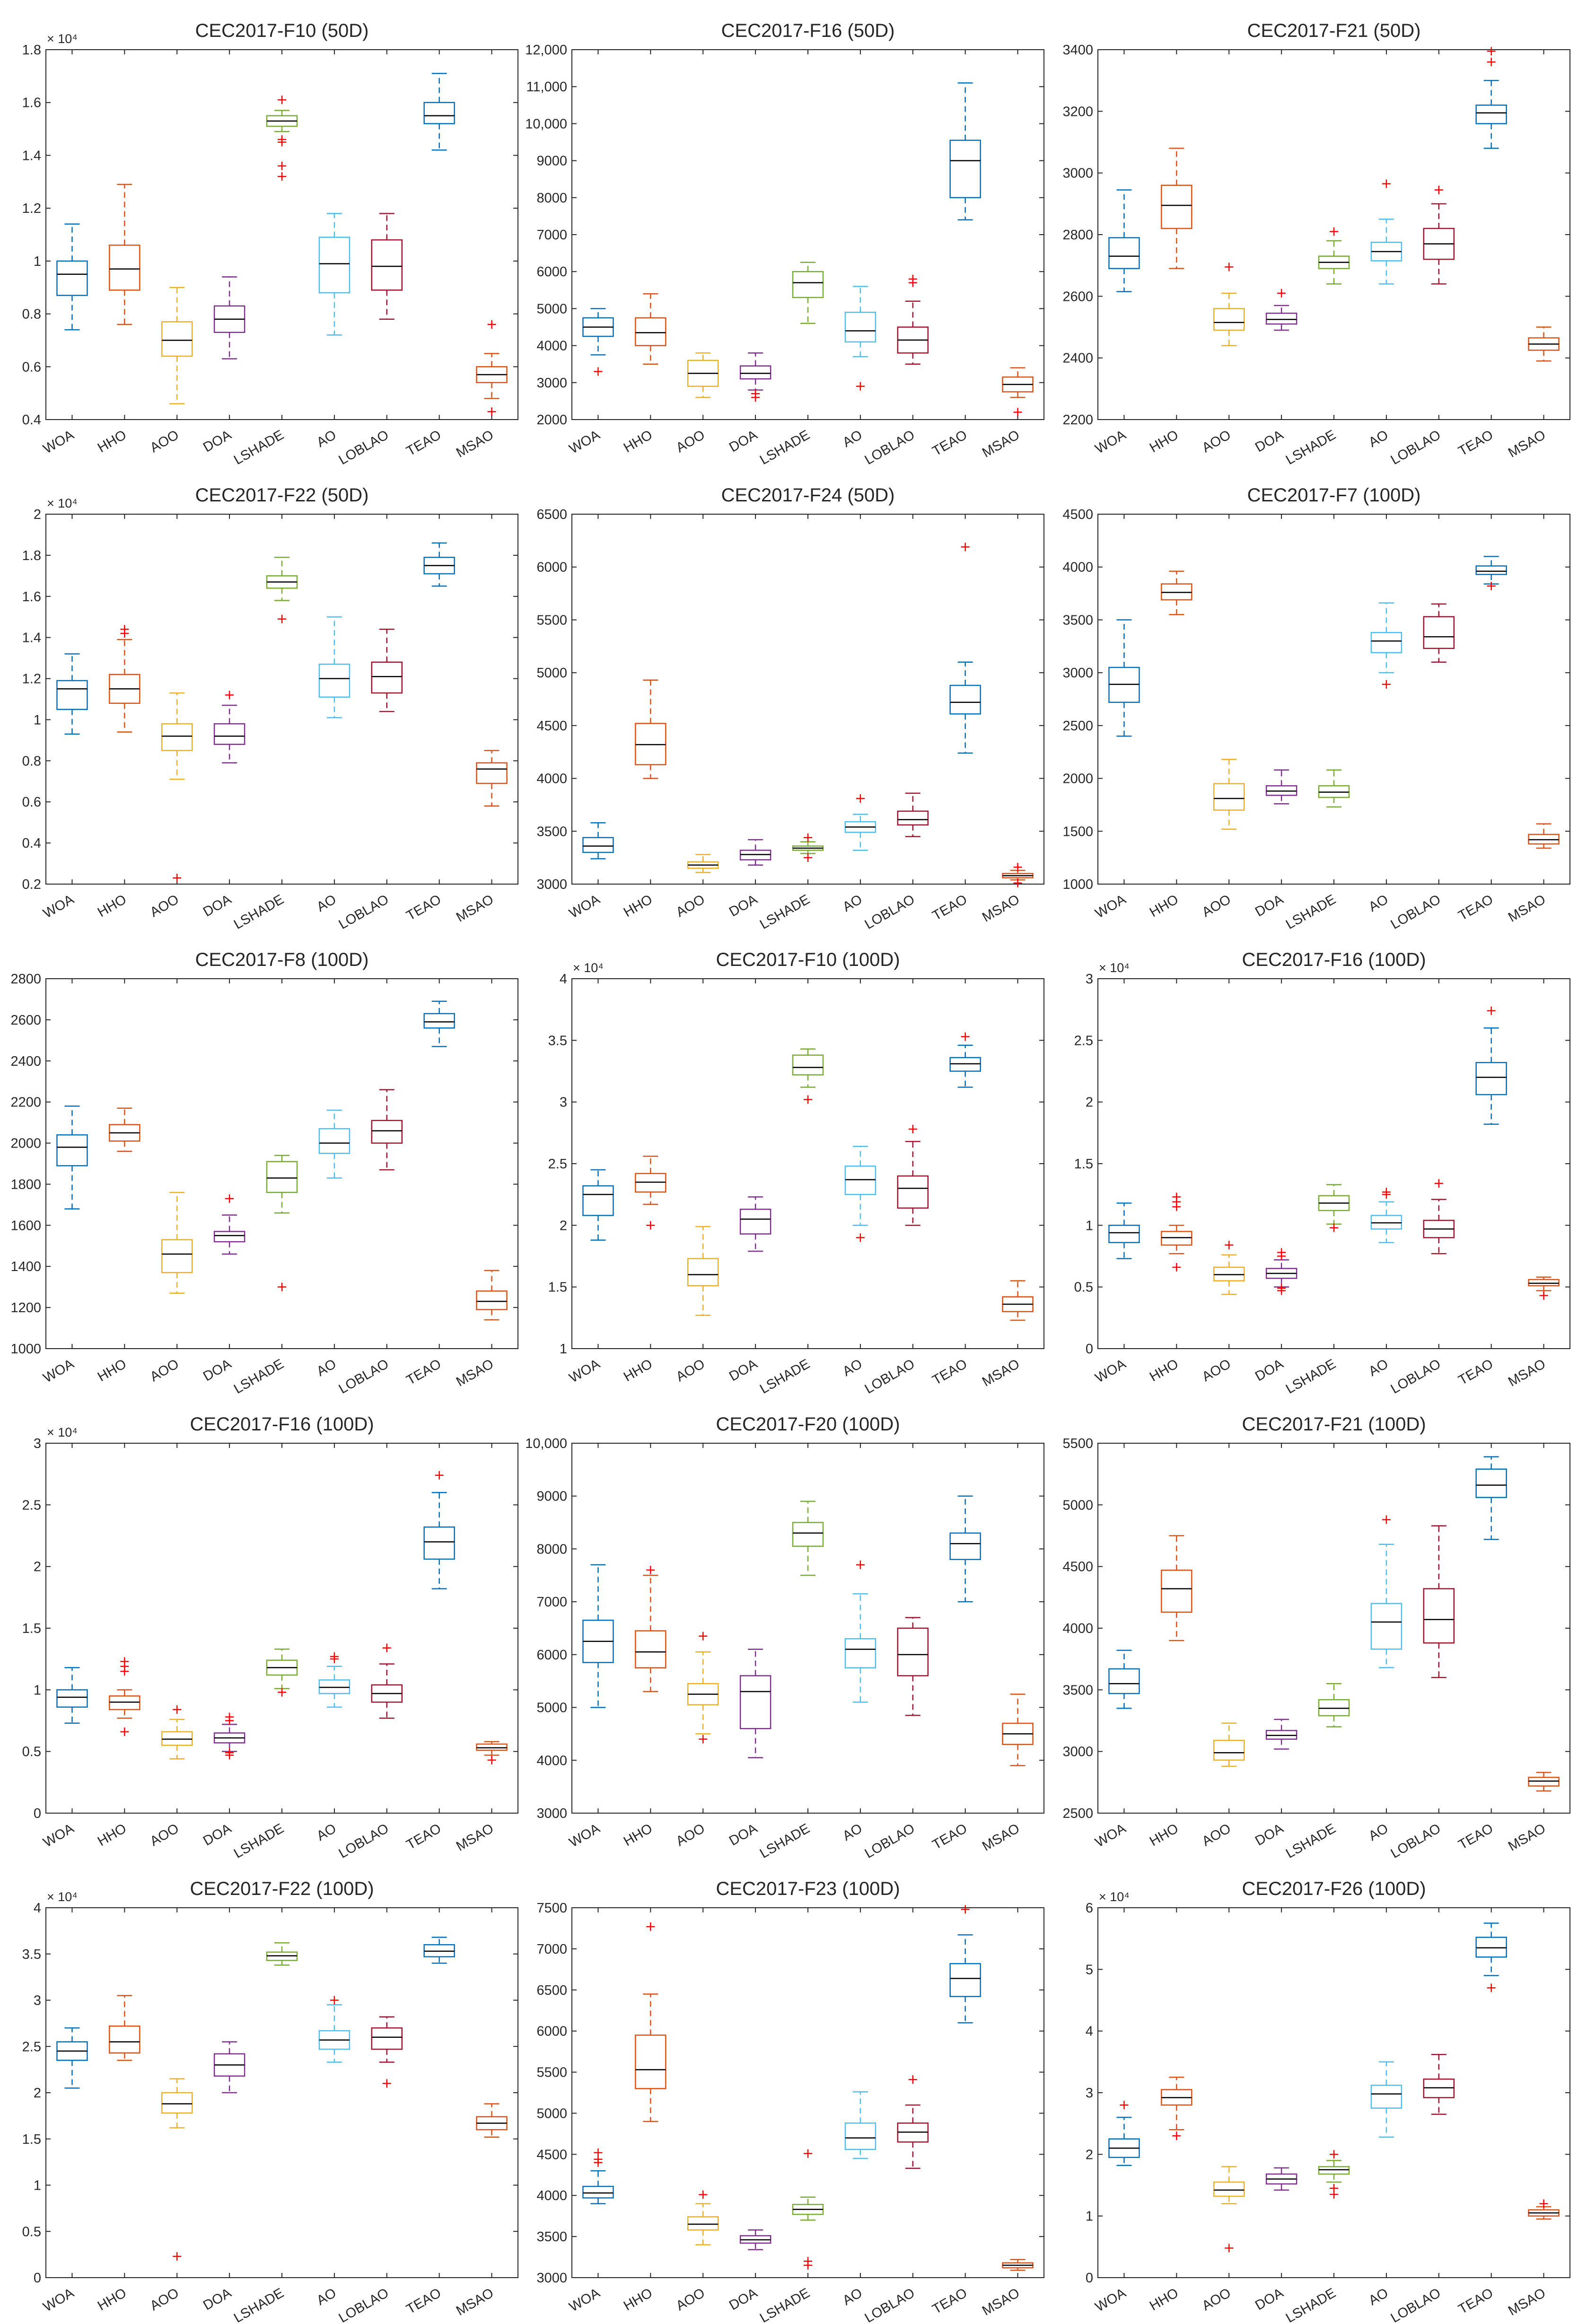  I want to click on y-tick-label: 6000, so click(551, 2031).